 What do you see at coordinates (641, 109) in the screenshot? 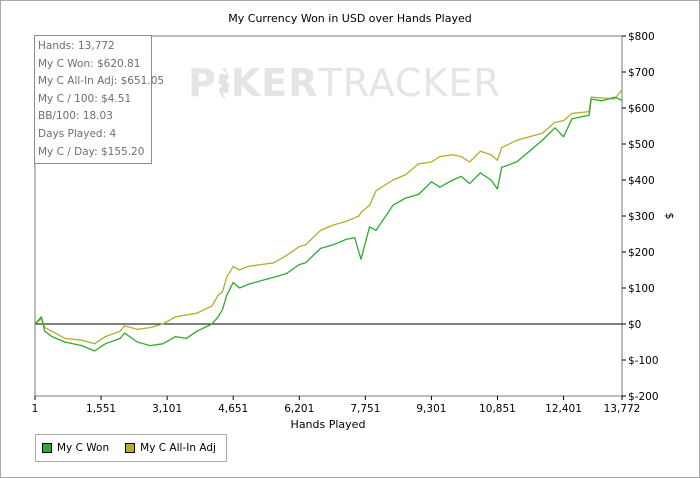
I see `y-tick-label: $600` at bounding box center [641, 109].